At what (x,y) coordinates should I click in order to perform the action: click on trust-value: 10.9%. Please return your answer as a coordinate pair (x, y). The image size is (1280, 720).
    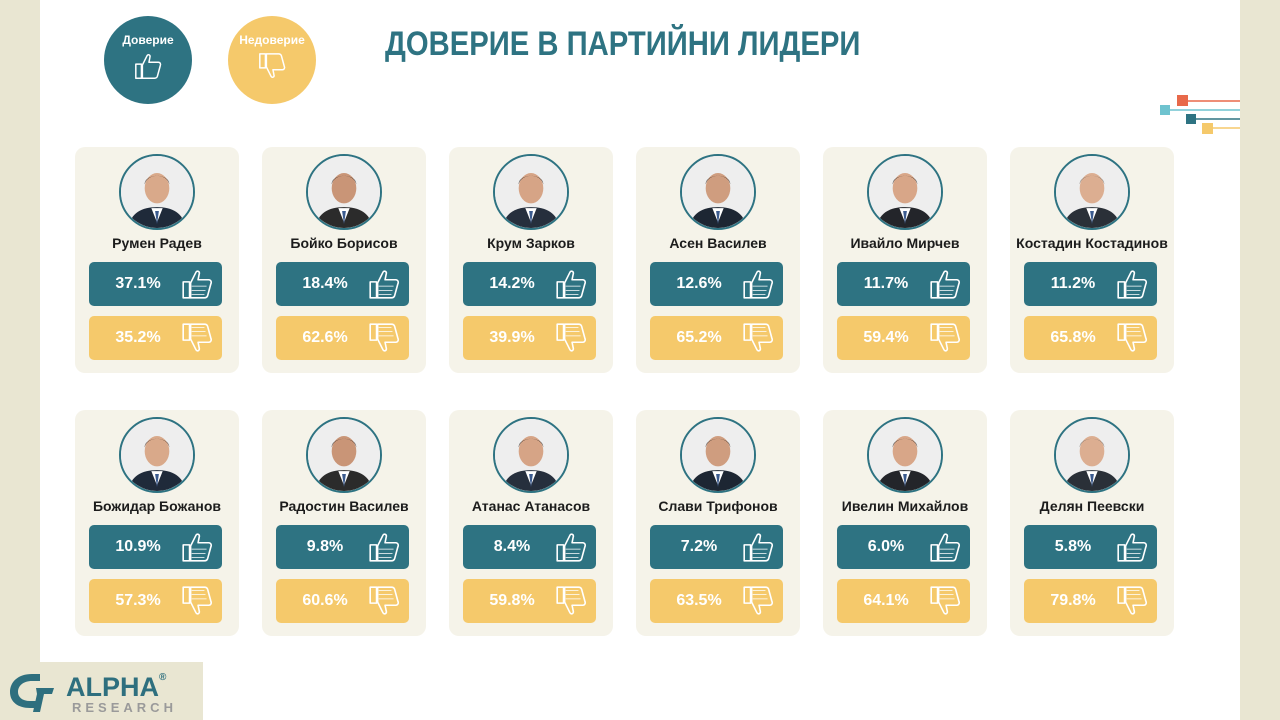
    Looking at the image, I should click on (138, 546).